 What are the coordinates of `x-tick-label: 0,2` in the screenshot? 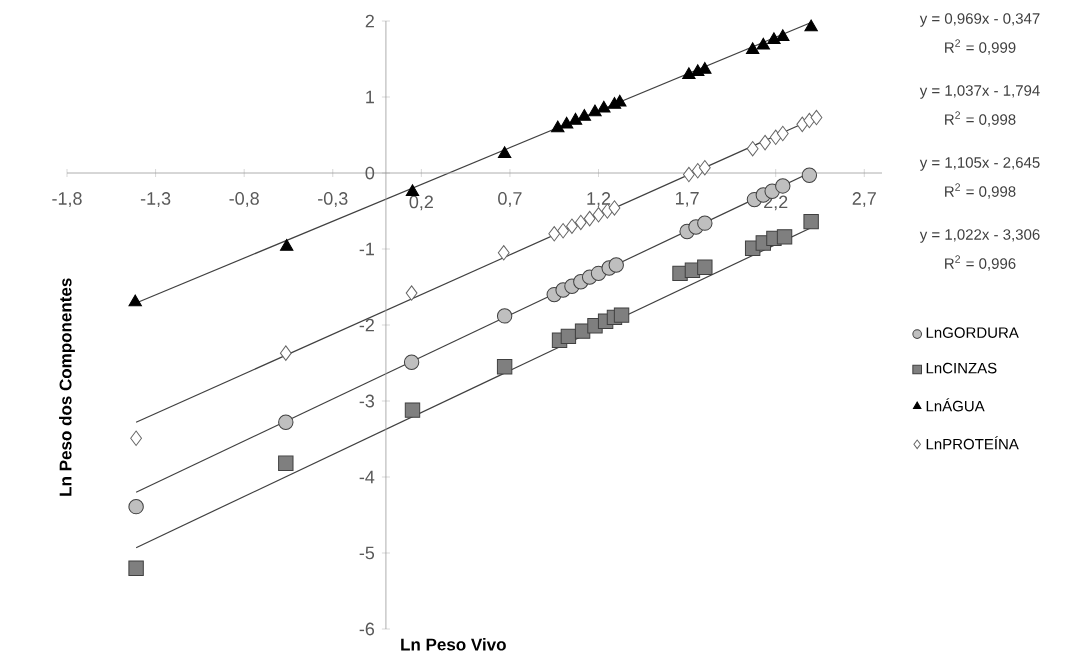 It's located at (421, 203).